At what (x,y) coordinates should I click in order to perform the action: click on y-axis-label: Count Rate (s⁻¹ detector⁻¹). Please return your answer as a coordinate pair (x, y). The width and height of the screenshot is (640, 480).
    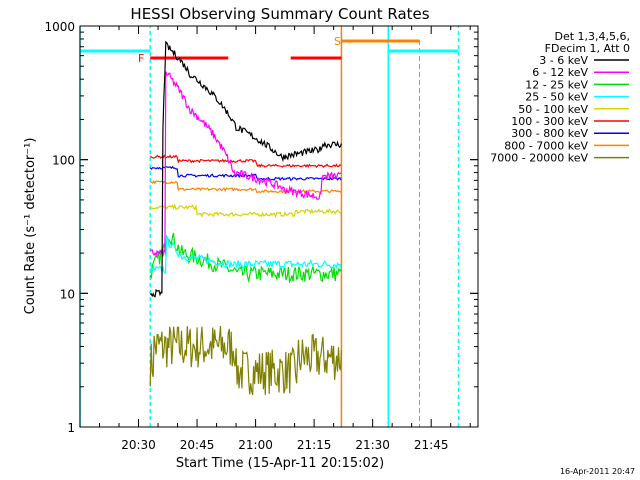
    Looking at the image, I should click on (30, 226).